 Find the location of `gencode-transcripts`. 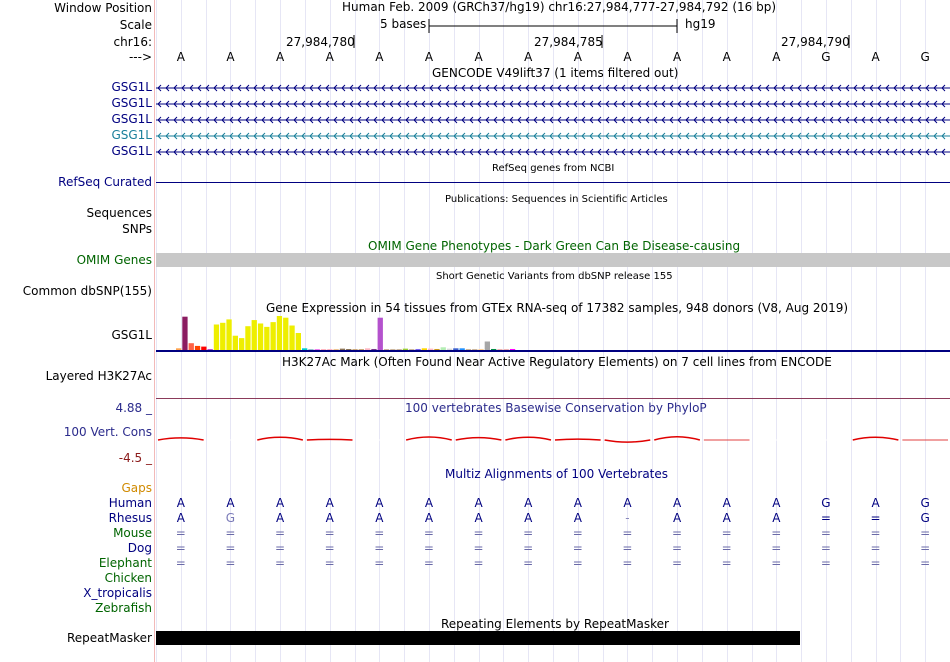

gencode-transcripts is located at coordinates (553, 120).